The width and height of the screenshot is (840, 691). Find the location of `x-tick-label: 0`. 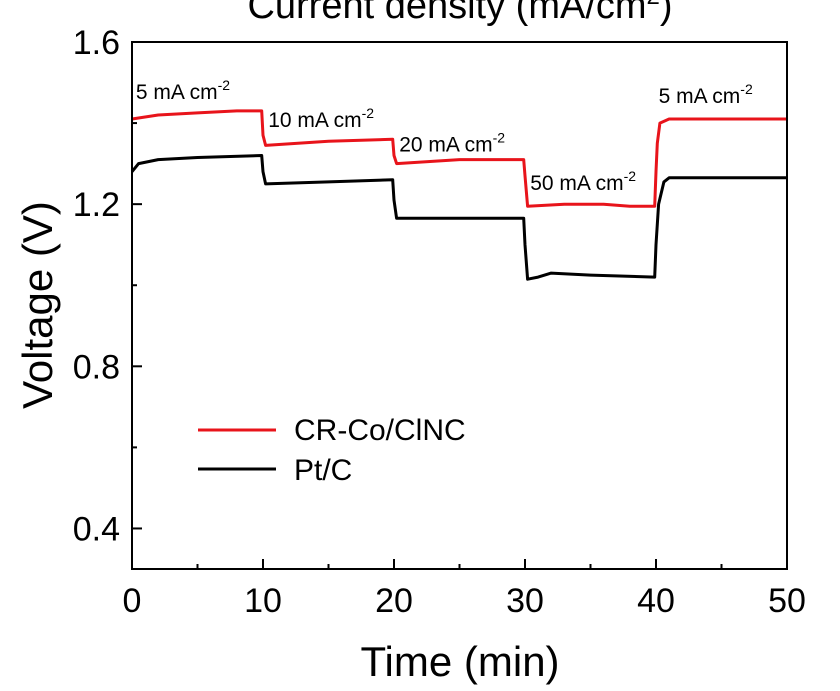

x-tick-label: 0 is located at coordinates (132, 601).